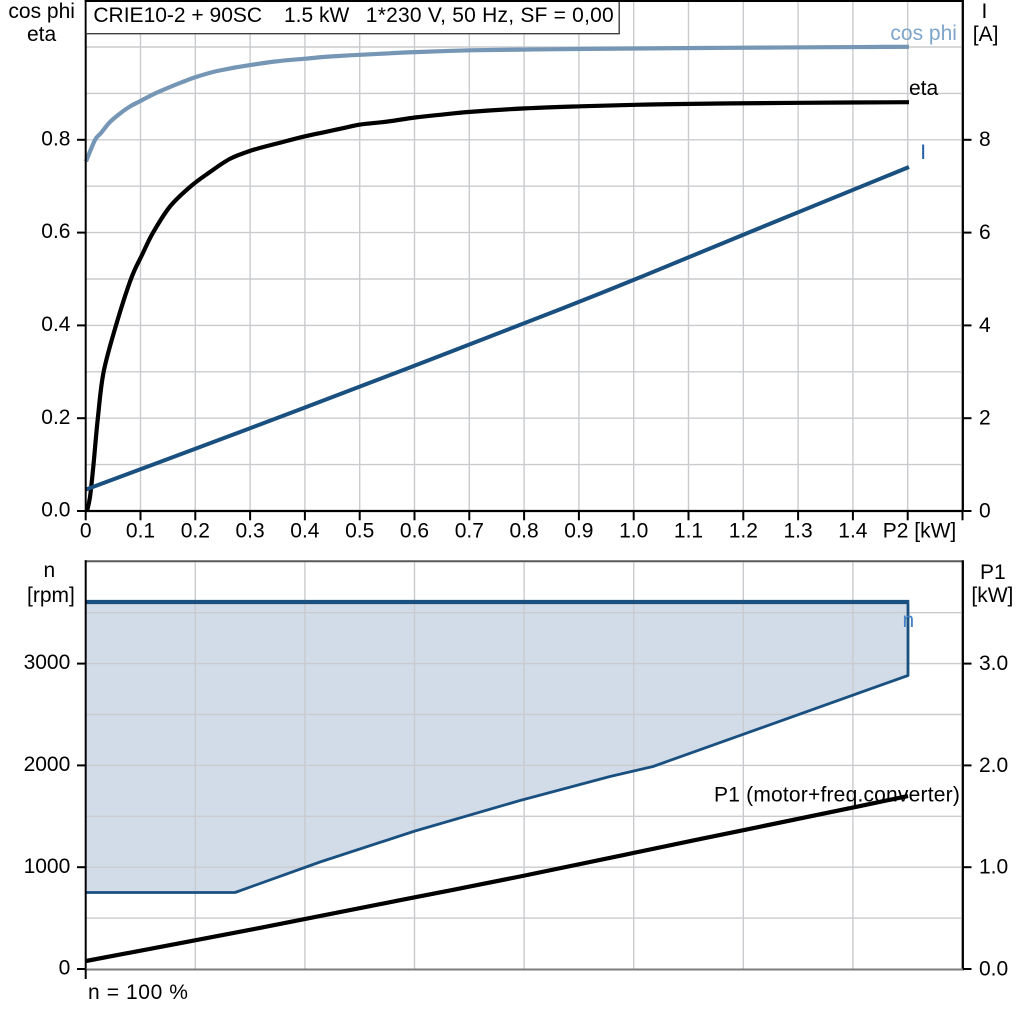  I want to click on svg-text: [rpm], so click(51, 595).